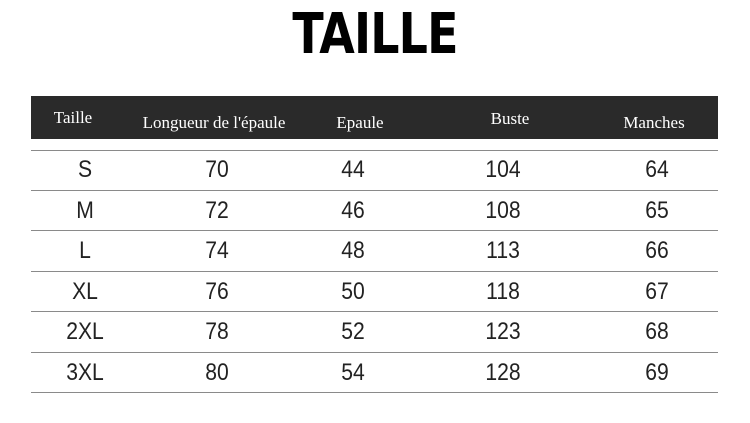 The width and height of the screenshot is (750, 423). Describe the element at coordinates (217, 169) in the screenshot. I see `cell-longueur-epaule: 70` at that location.